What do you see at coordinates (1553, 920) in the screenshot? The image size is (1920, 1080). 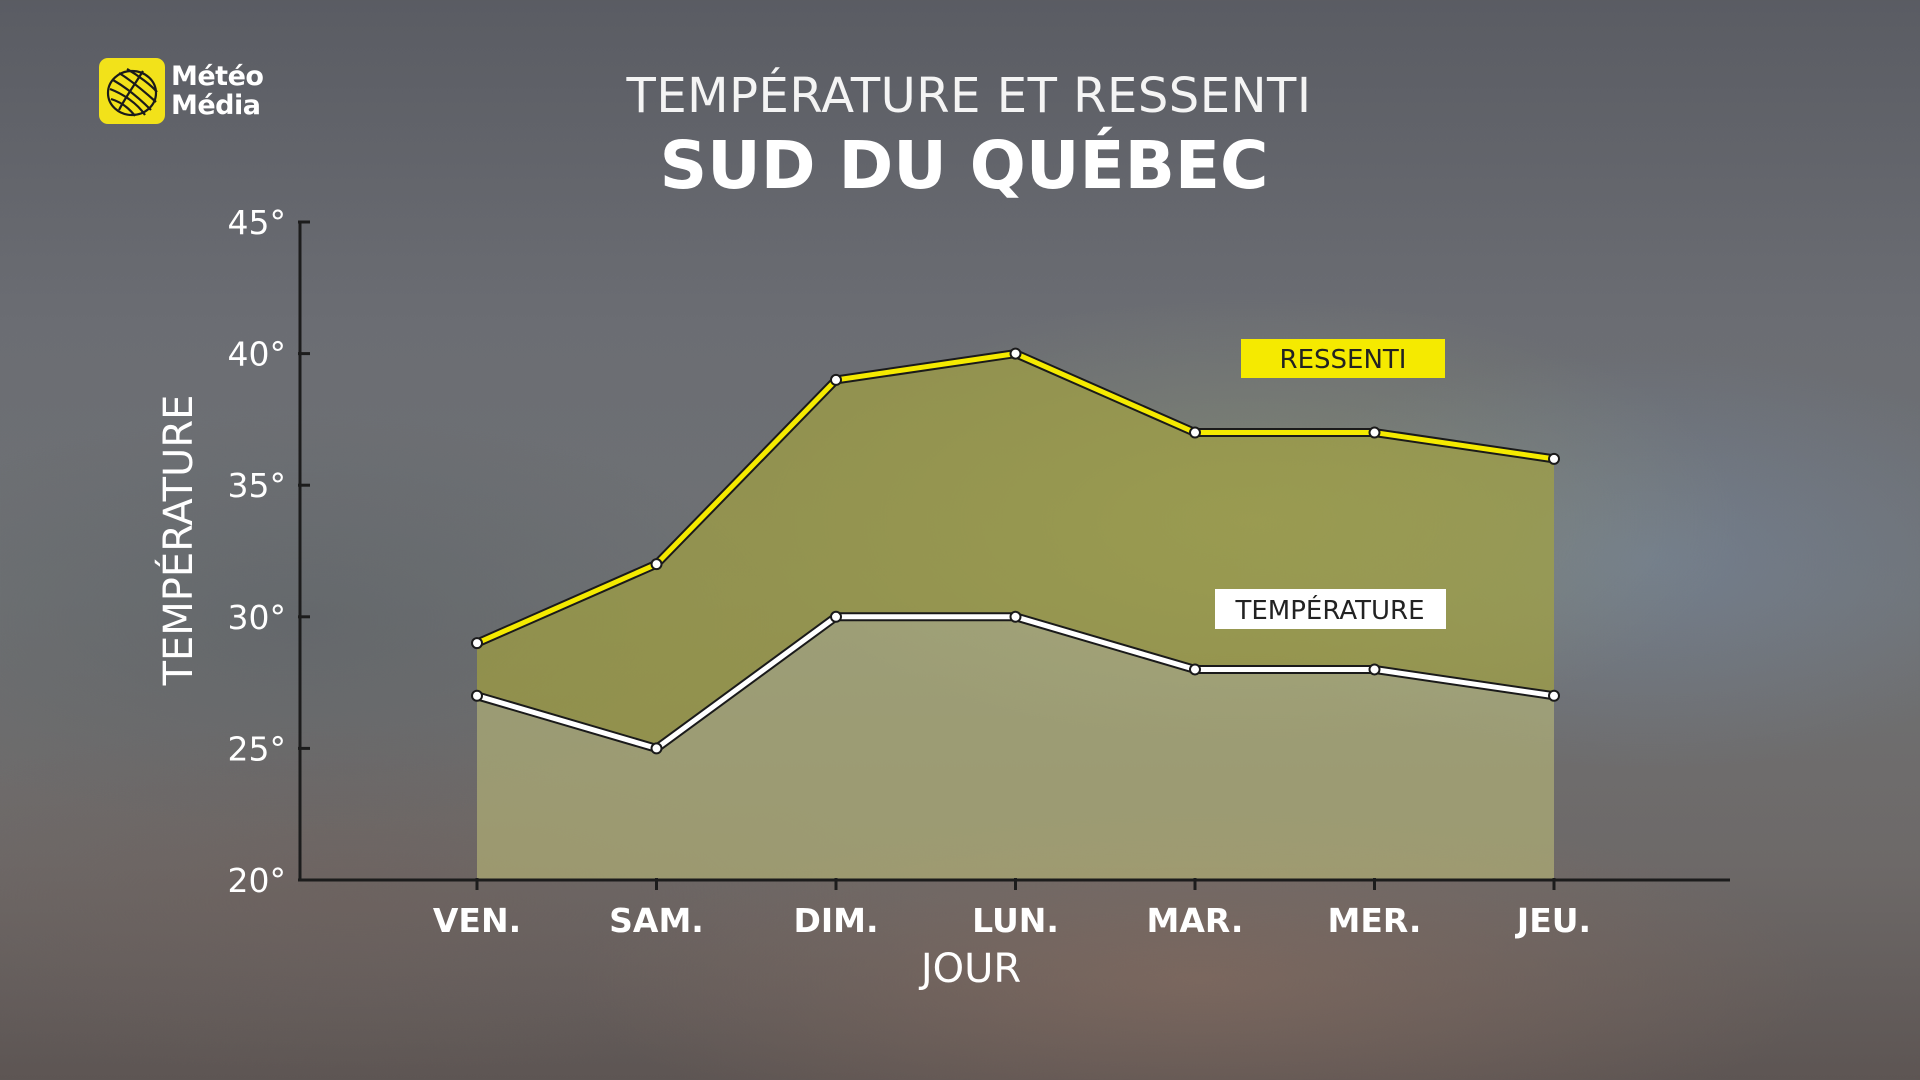 I see `x-tick-label: JEU.` at bounding box center [1553, 920].